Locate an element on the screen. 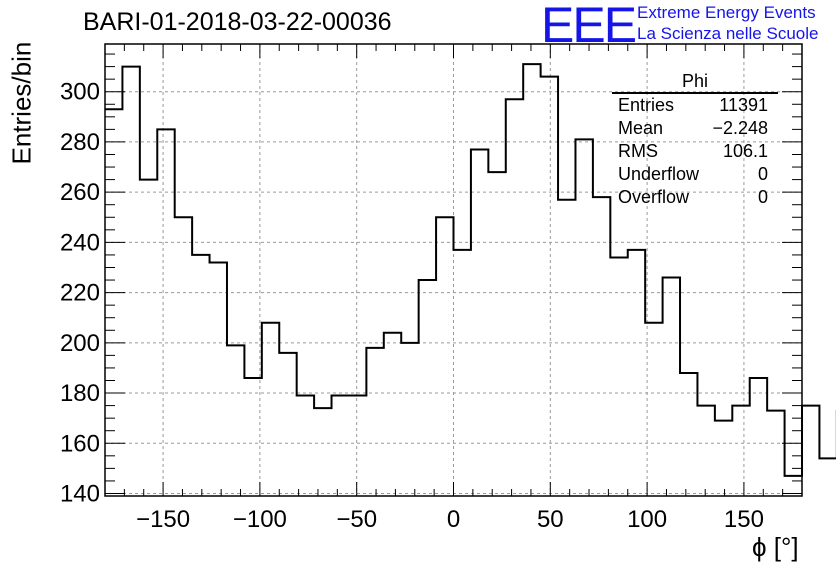 This screenshot has height=572, width=836. stats-row-underflow: Underflow 0 is located at coordinates (695, 174).